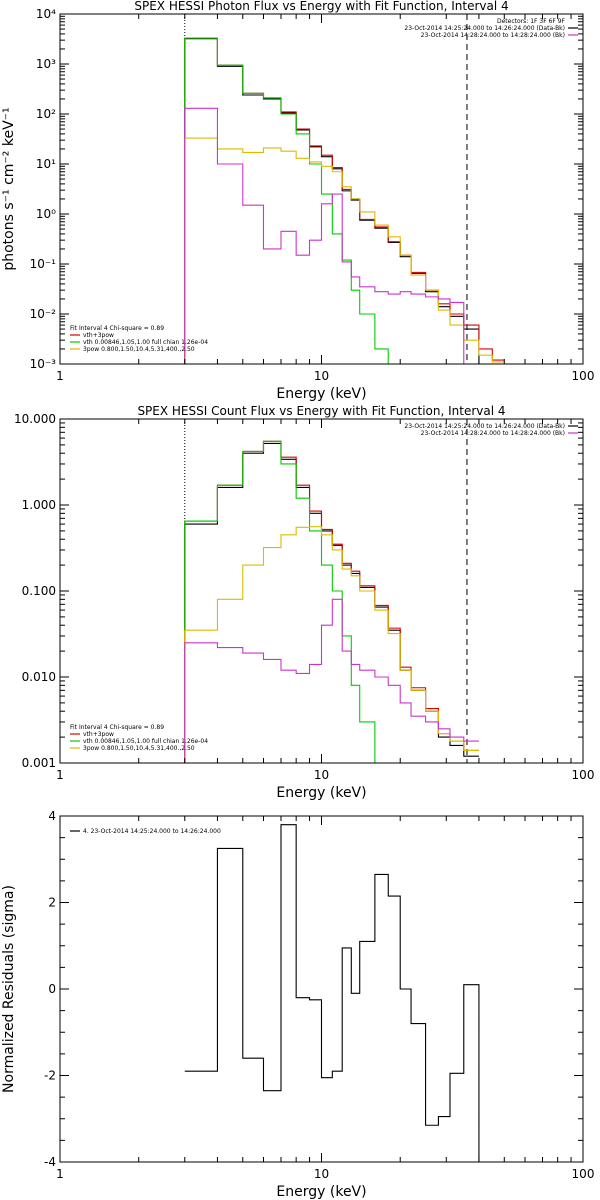 The width and height of the screenshot is (600, 1200). Describe the element at coordinates (46, 14) in the screenshot. I see `y-tick-label: 10⁴` at that location.